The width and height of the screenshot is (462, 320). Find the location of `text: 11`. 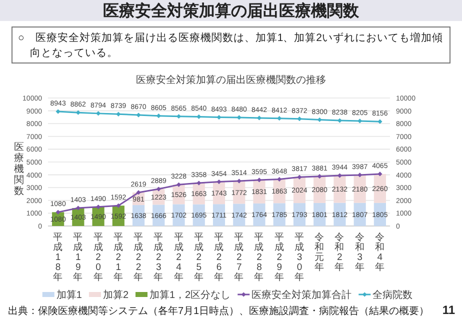

text: 11 is located at coordinates (449, 310).